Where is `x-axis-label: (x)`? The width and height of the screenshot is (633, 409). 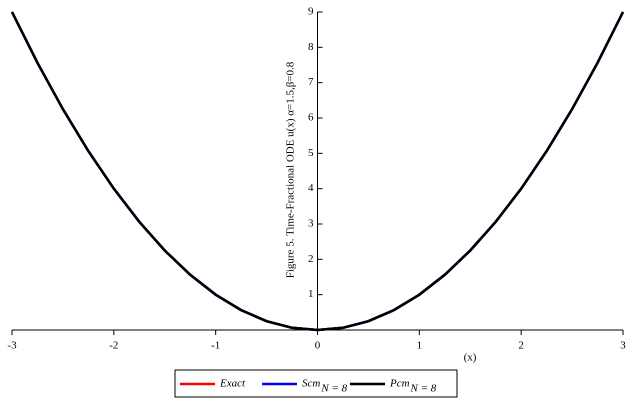
x-axis-label: (x) is located at coordinates (470, 358).